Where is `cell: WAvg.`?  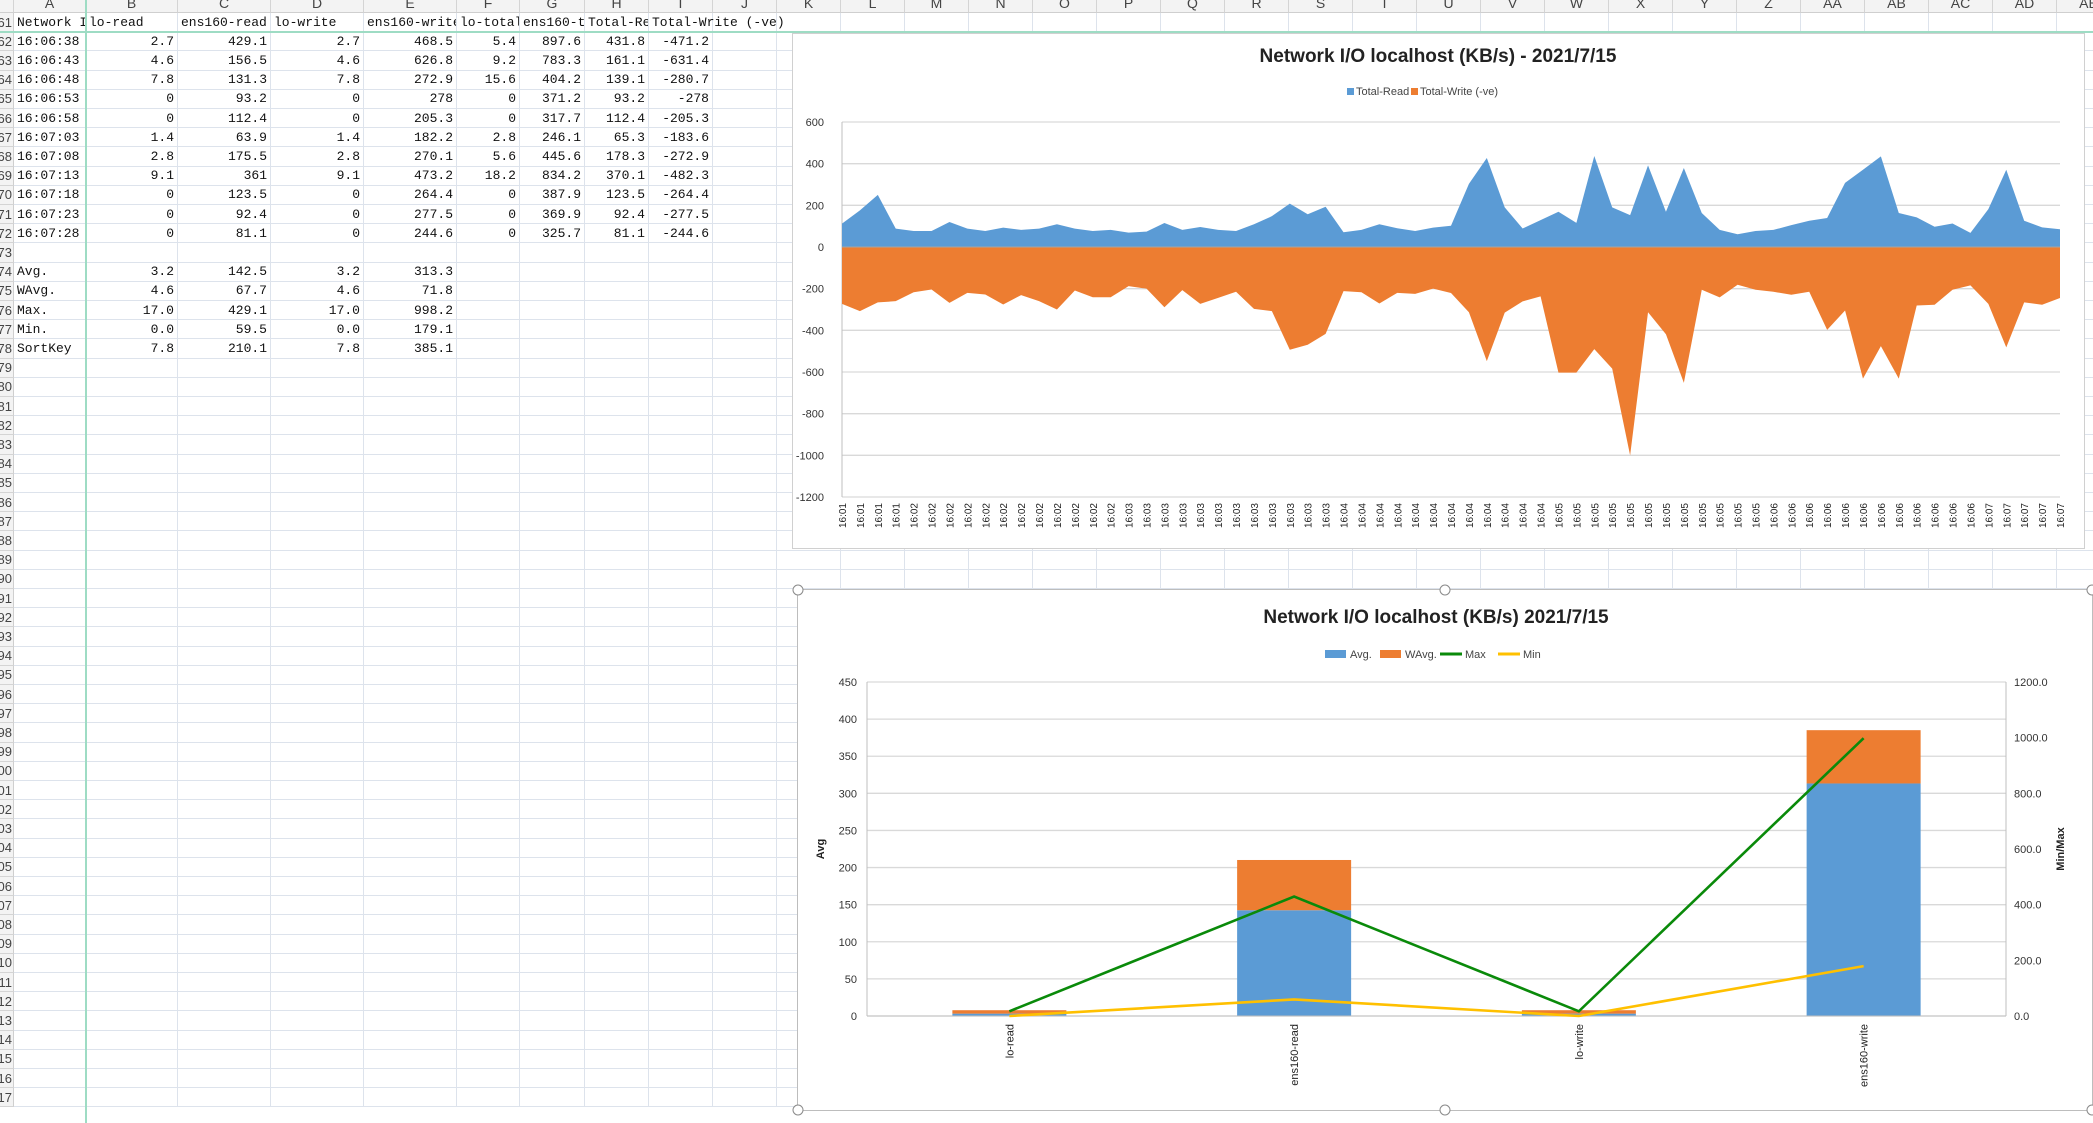
cell: WAvg. is located at coordinates (50, 291).